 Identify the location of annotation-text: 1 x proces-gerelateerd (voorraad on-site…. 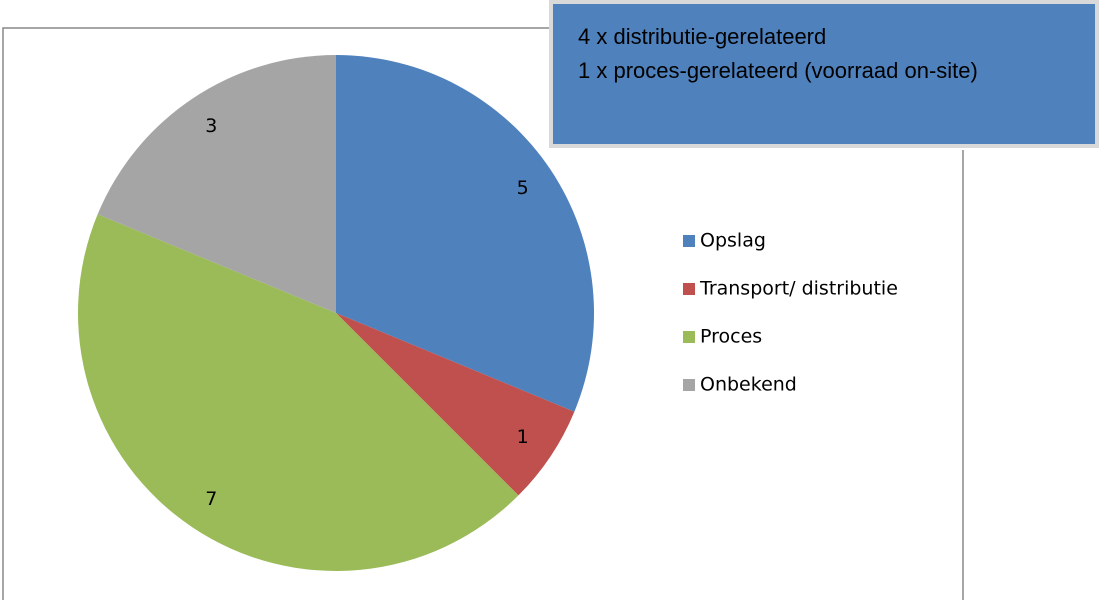
(778, 70).